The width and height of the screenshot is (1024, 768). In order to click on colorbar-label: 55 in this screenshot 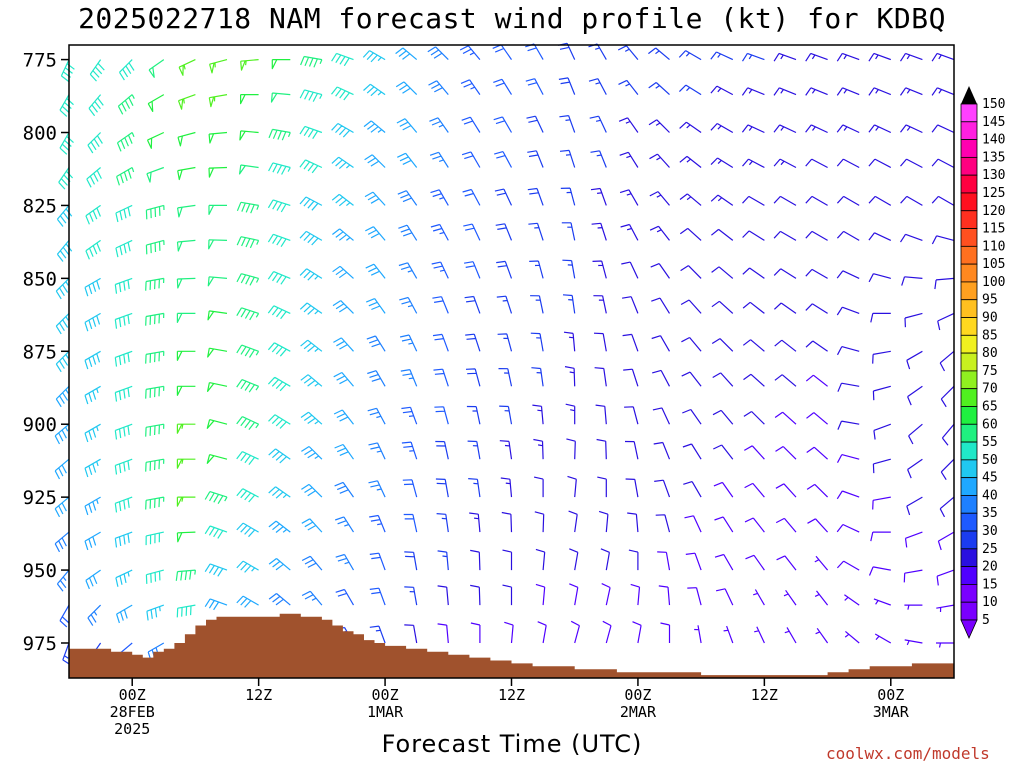, I will do `click(990, 442)`.